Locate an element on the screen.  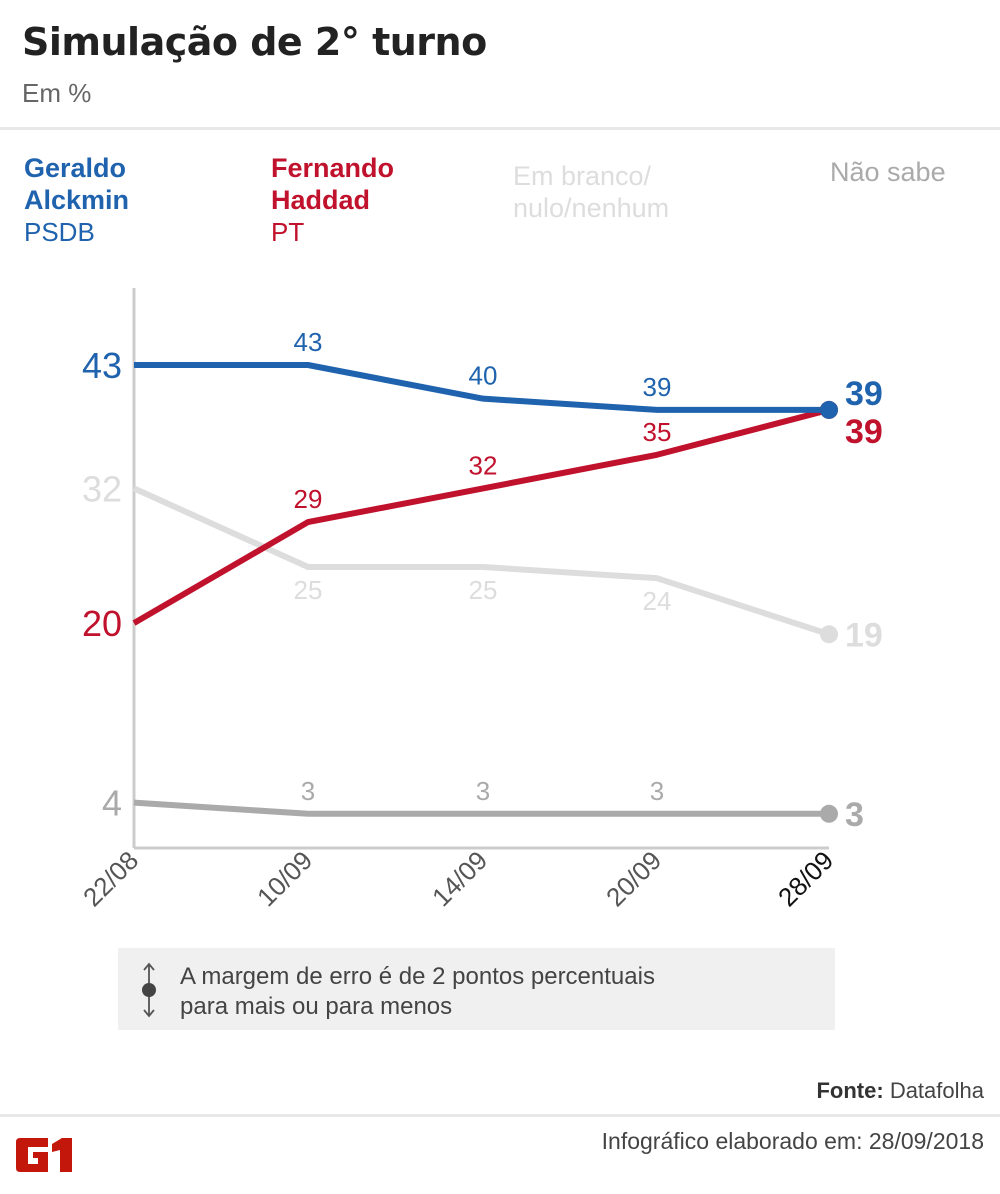
series-line-haddad is located at coordinates (481, 516).